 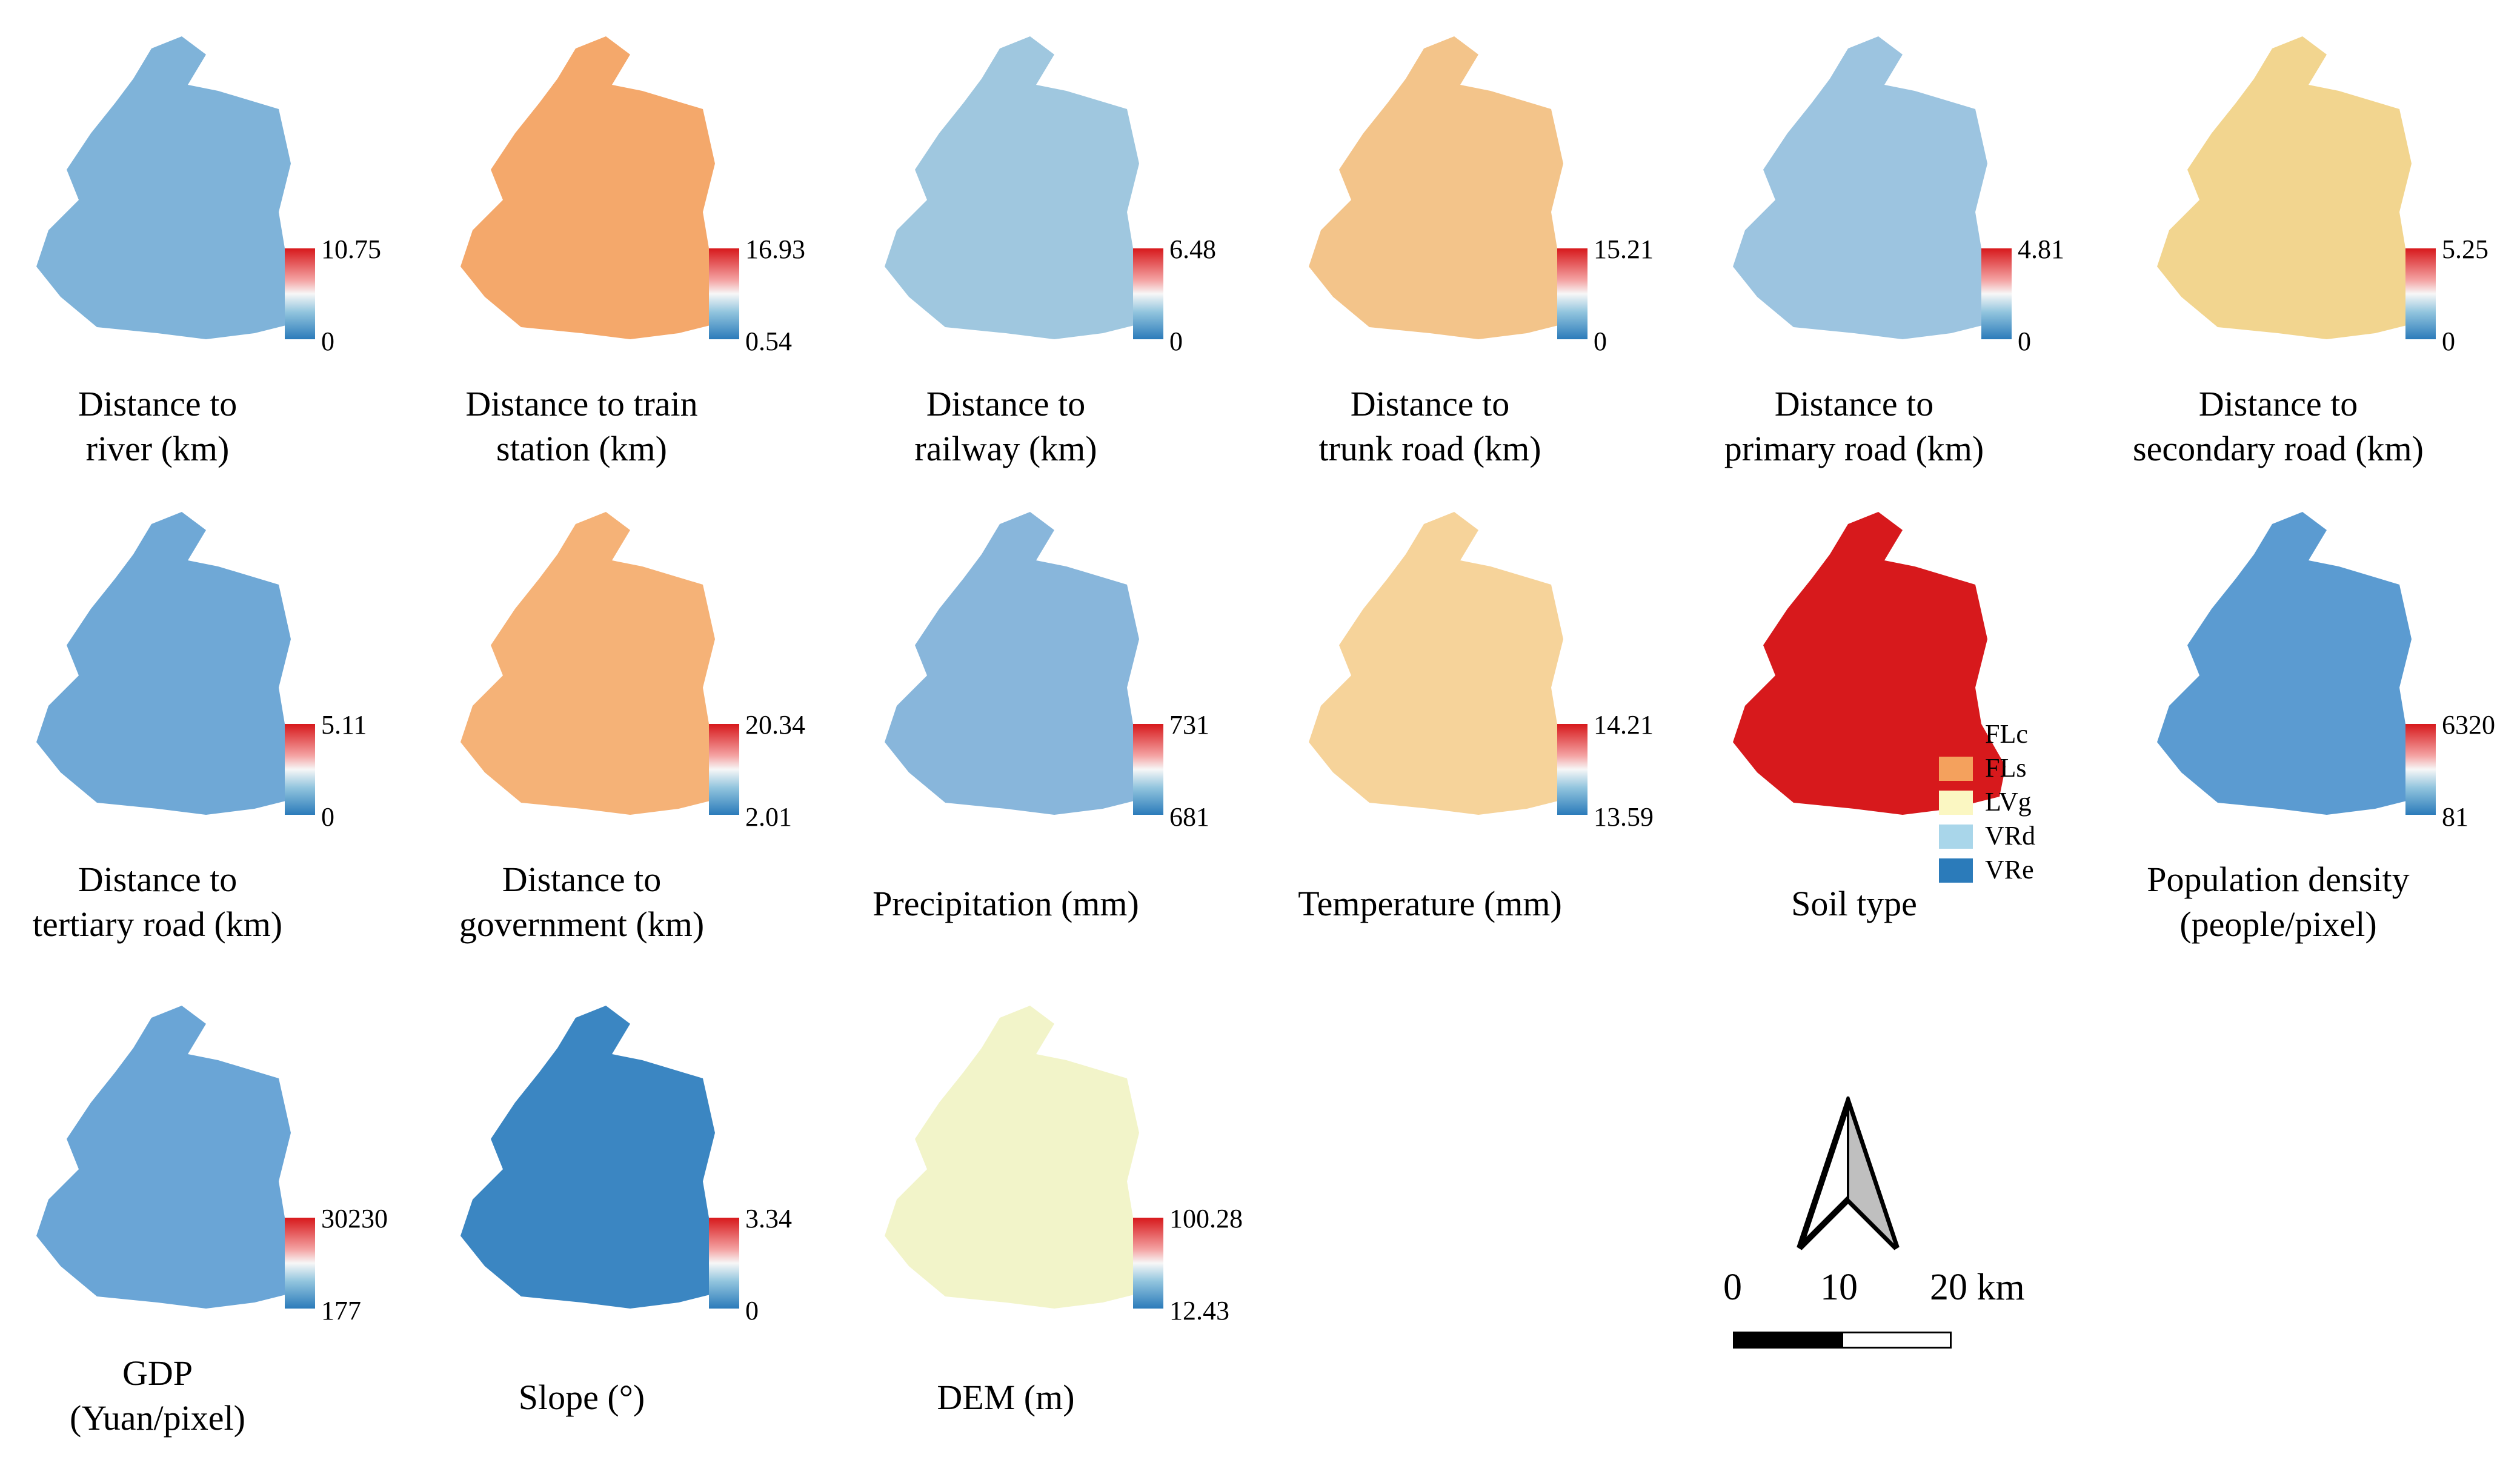 I want to click on legend-min: 13.59, so click(x=1624, y=817).